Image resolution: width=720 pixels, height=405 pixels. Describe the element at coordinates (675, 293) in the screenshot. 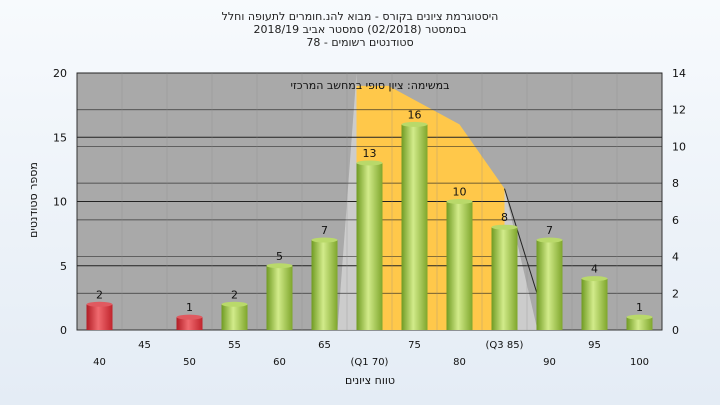

I see `y2-tick-label: 2` at that location.